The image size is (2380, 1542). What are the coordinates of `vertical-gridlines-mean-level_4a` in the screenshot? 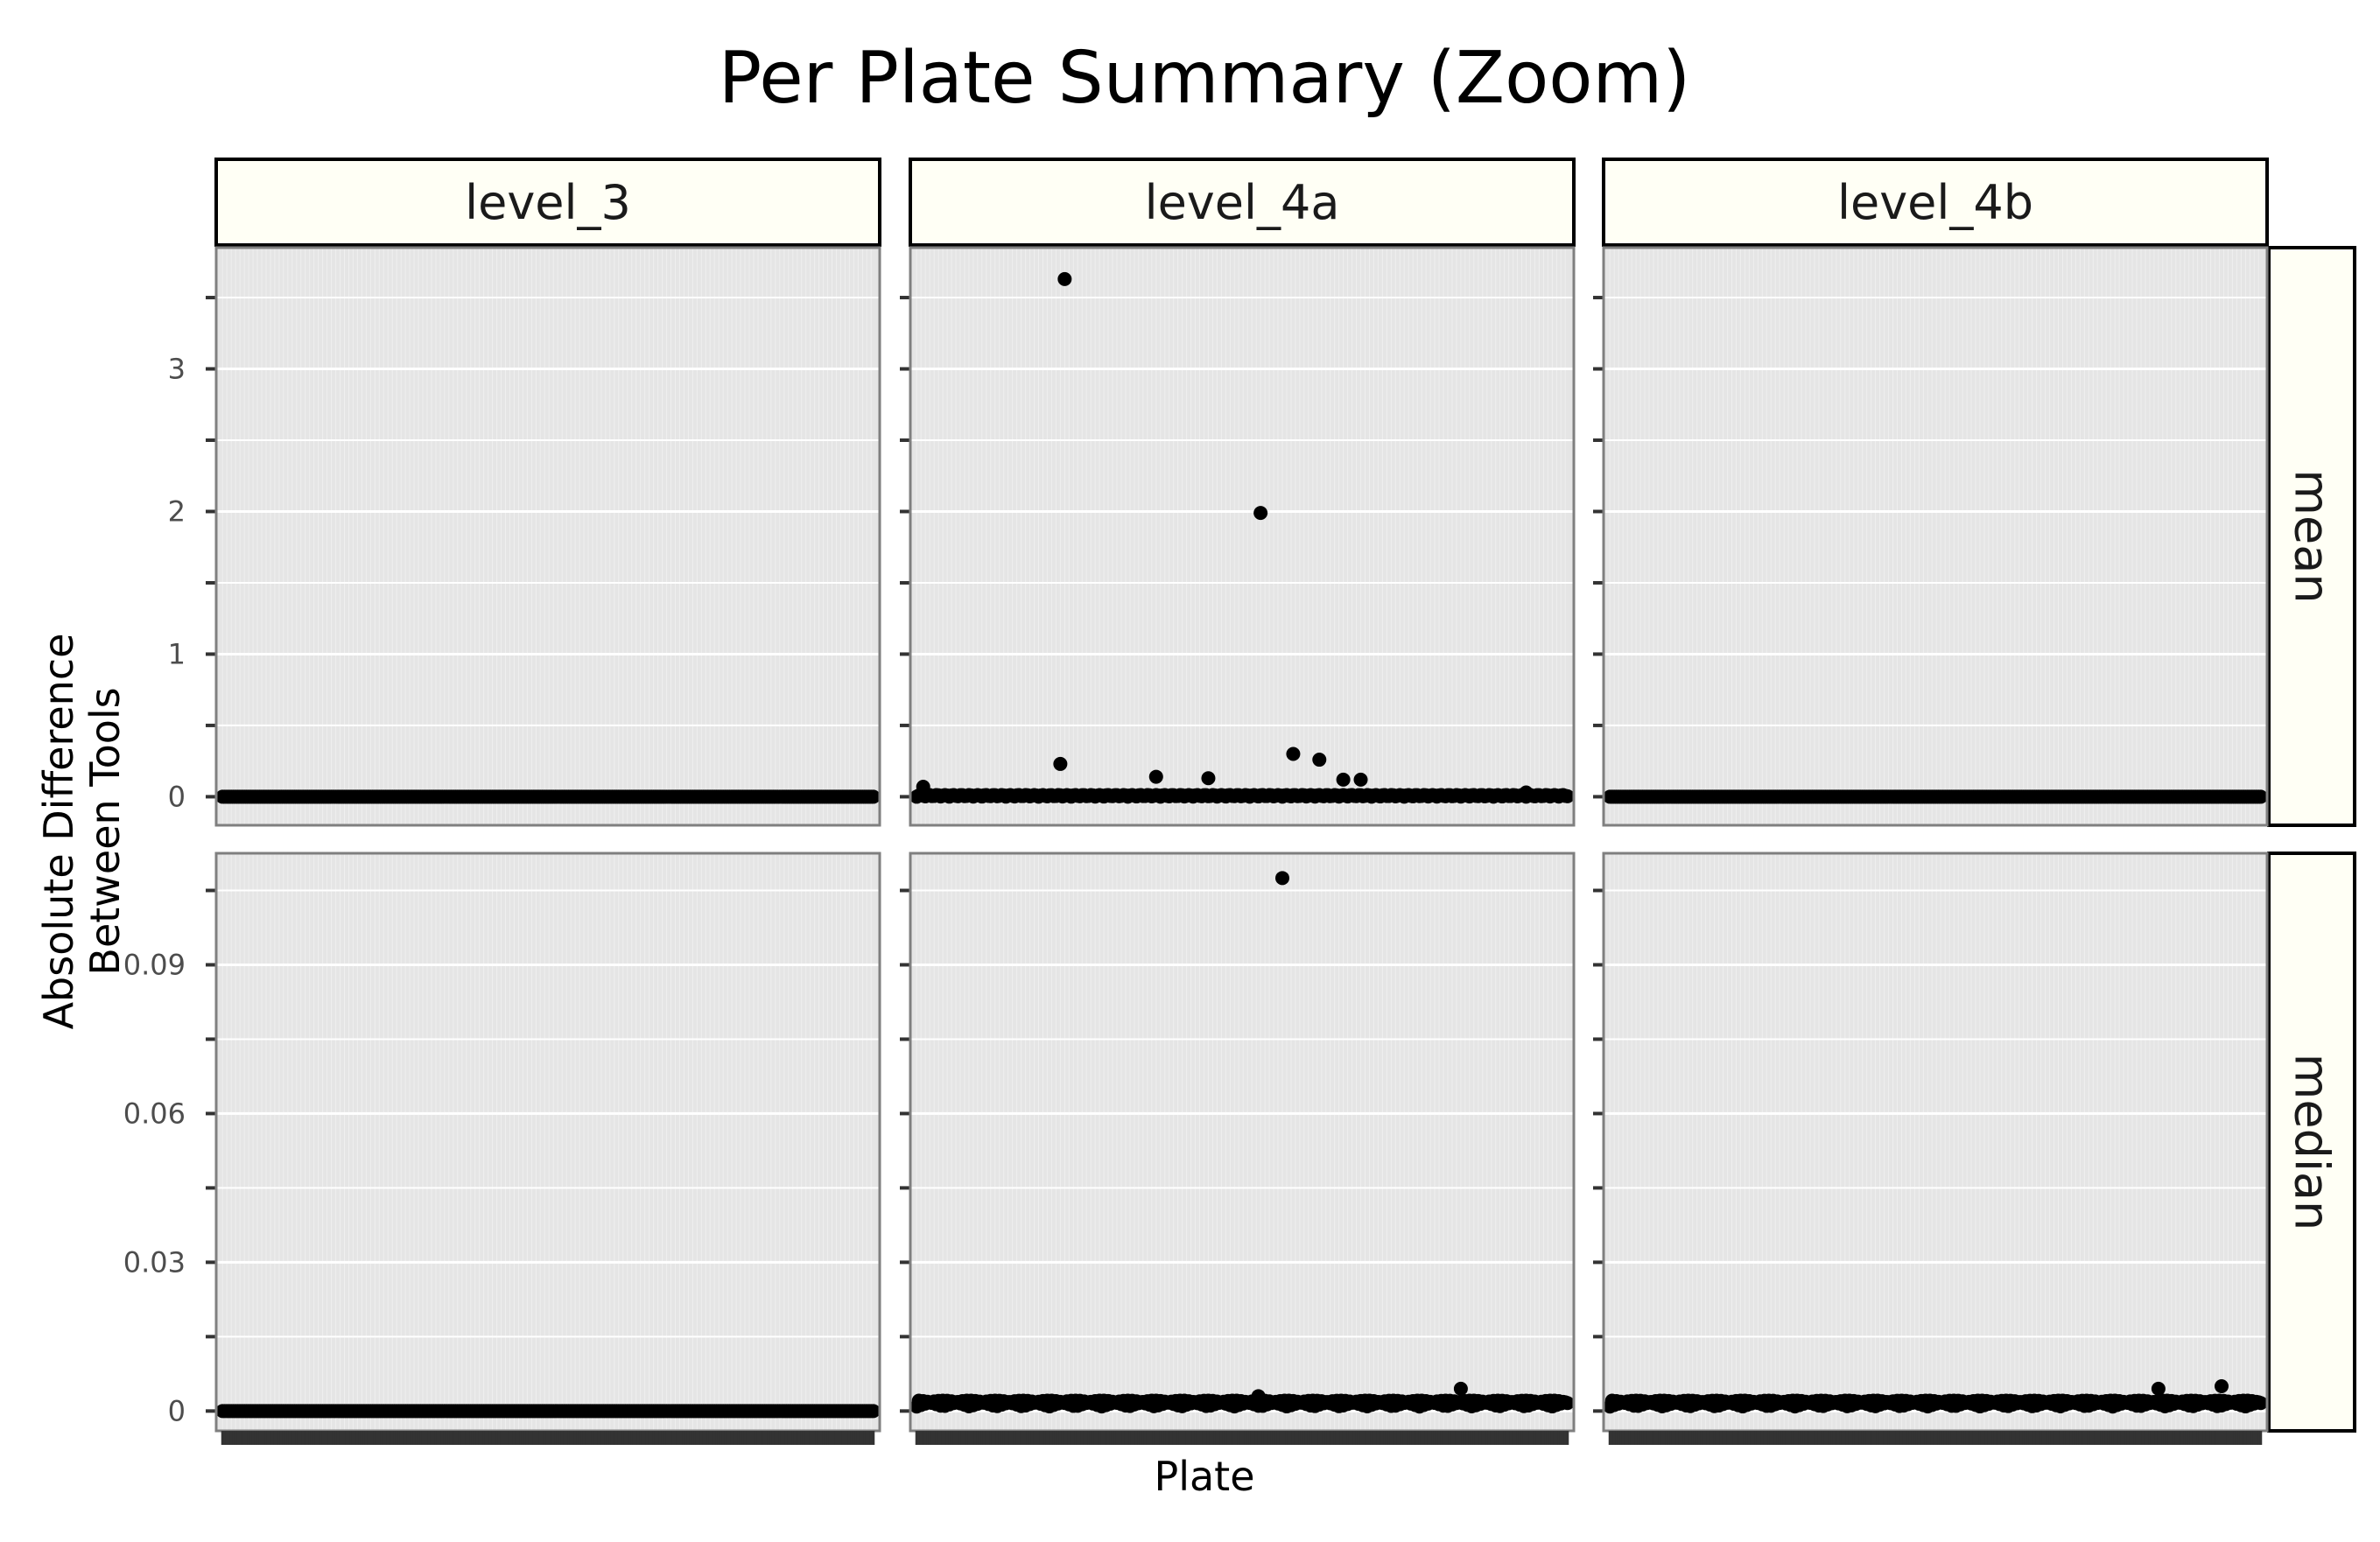 It's located at (1241, 536).